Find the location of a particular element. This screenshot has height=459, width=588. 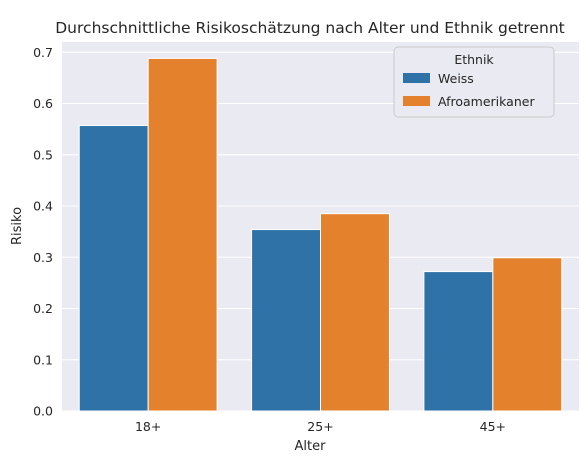

y-tick-label: 0.7 is located at coordinates (43, 52).